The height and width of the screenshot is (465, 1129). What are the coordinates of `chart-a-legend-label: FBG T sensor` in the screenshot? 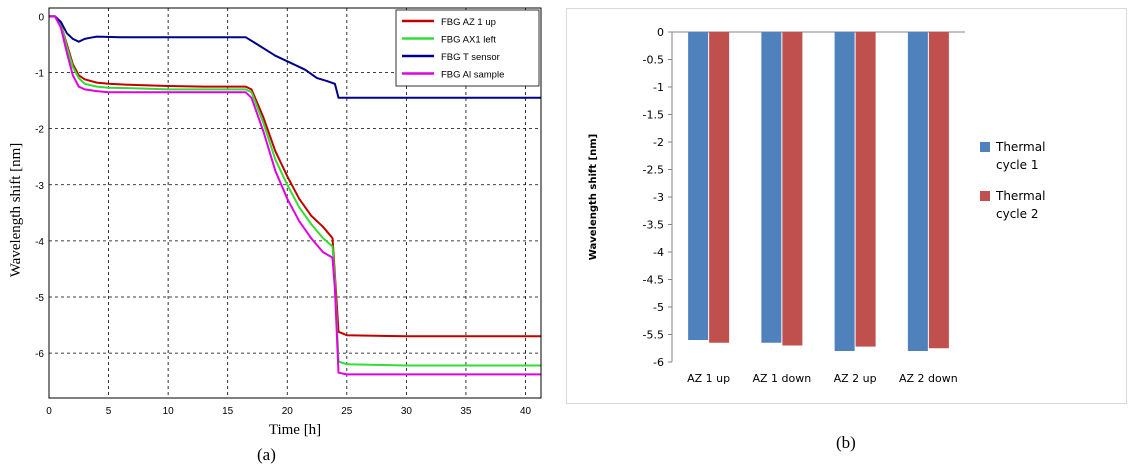 It's located at (470, 57).